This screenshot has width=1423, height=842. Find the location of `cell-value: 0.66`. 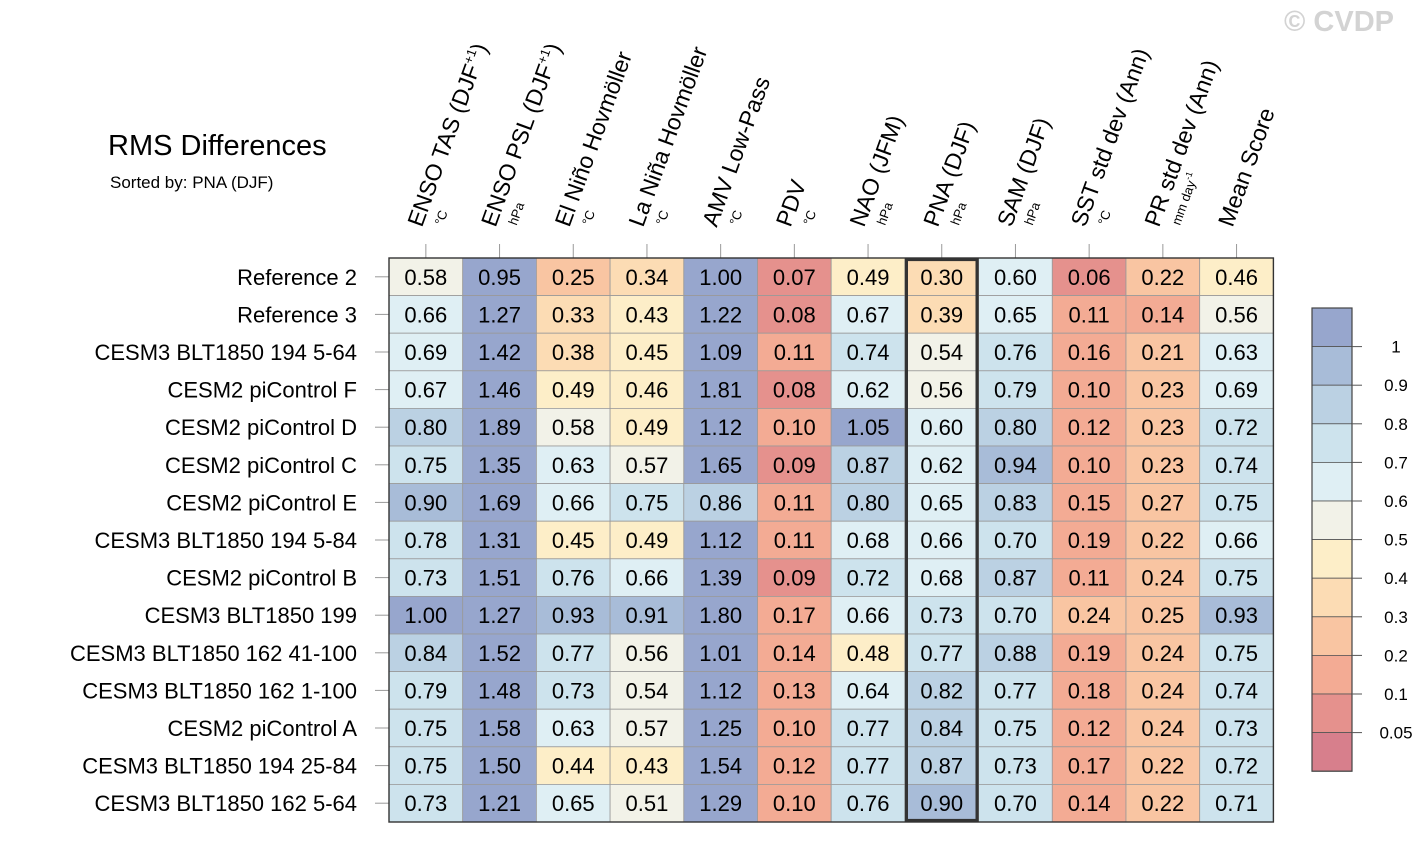

cell-value: 0.66 is located at coordinates (868, 615).